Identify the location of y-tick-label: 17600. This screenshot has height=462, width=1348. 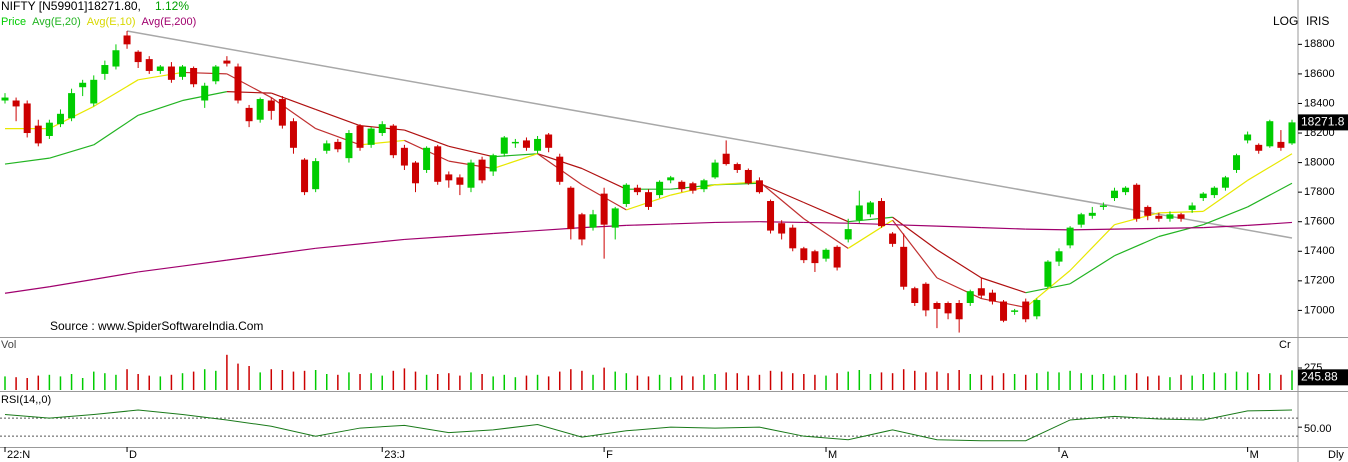
(1319, 222).